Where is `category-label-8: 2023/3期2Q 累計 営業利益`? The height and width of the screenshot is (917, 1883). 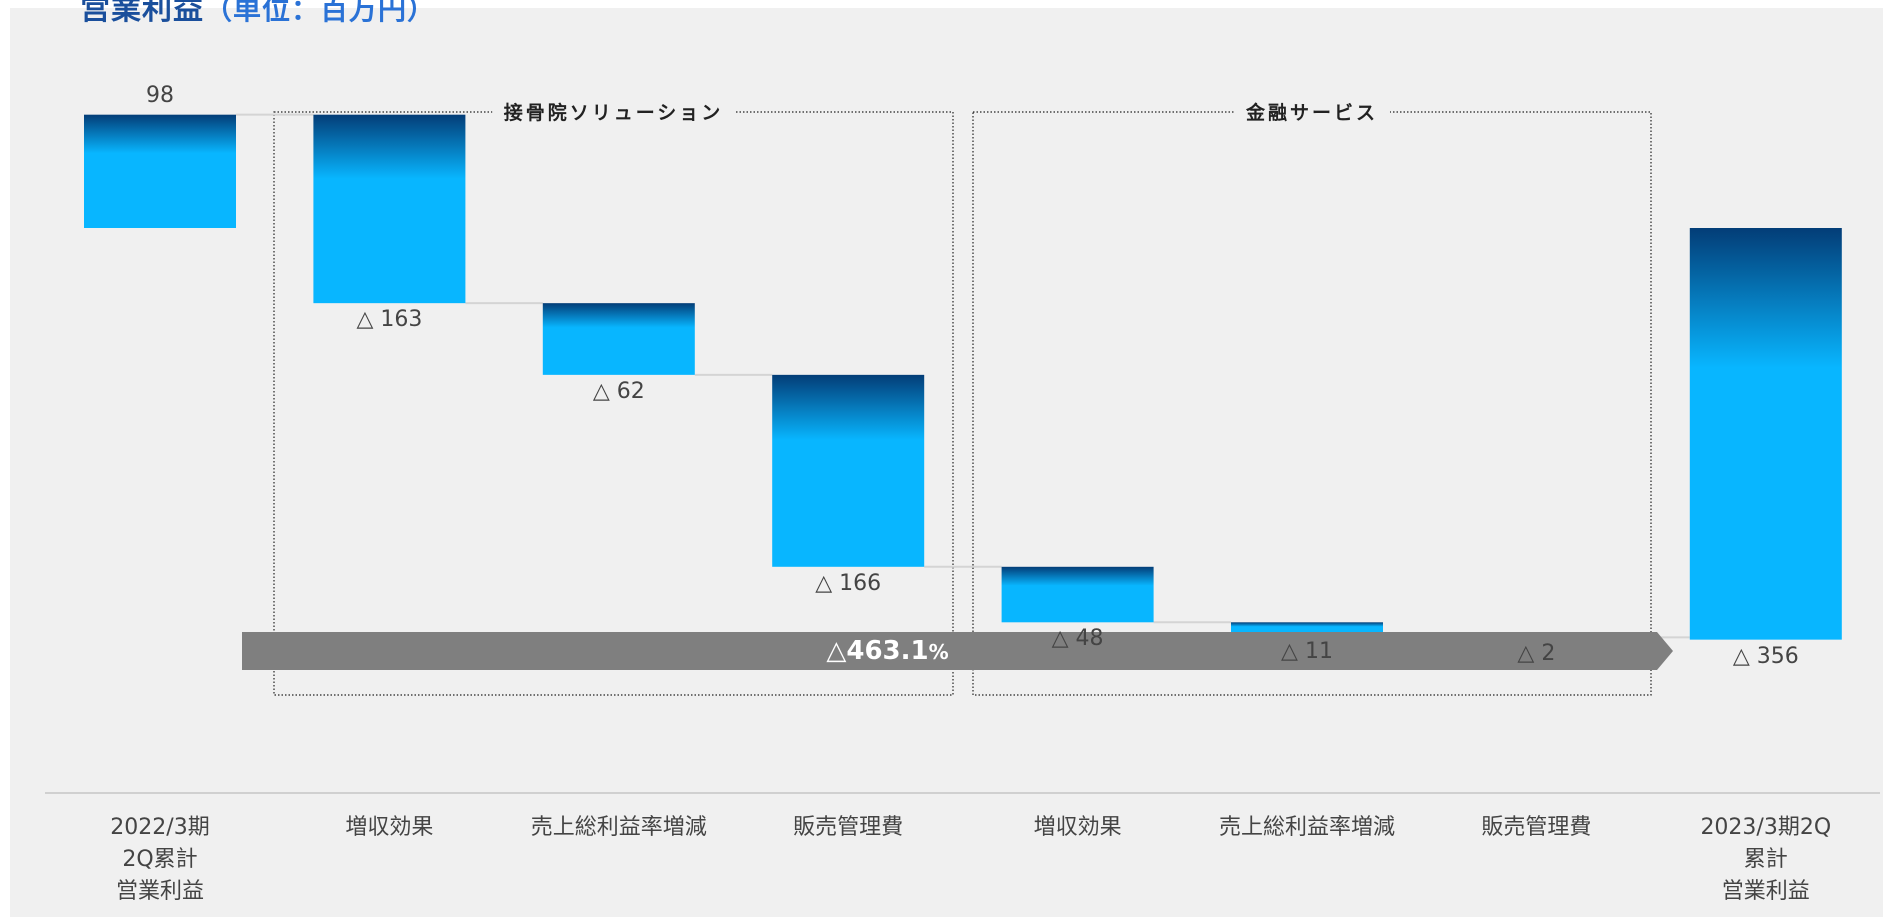 category-label-8: 2023/3期2Q 累計 営業利益 is located at coordinates (1766, 859).